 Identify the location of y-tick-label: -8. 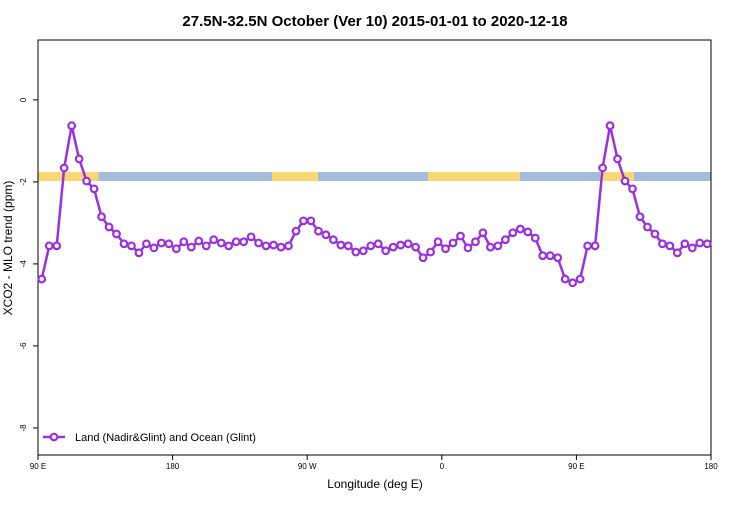
(23, 428).